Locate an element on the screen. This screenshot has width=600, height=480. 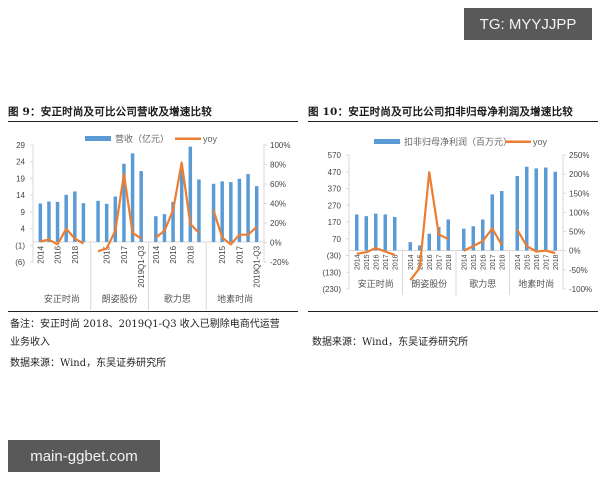
legend-line-swatch is located at coordinates (518, 141).